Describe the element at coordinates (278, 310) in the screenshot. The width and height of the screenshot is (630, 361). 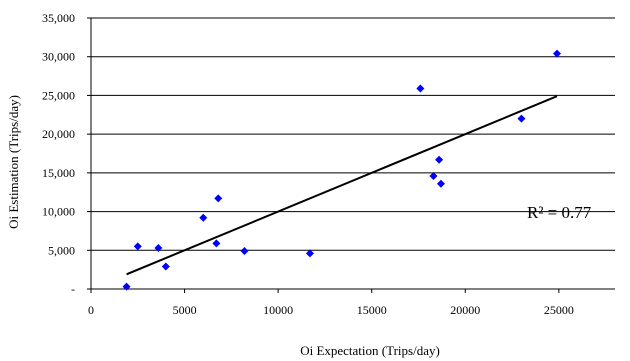
I see `x-tick-label: 10000` at that location.